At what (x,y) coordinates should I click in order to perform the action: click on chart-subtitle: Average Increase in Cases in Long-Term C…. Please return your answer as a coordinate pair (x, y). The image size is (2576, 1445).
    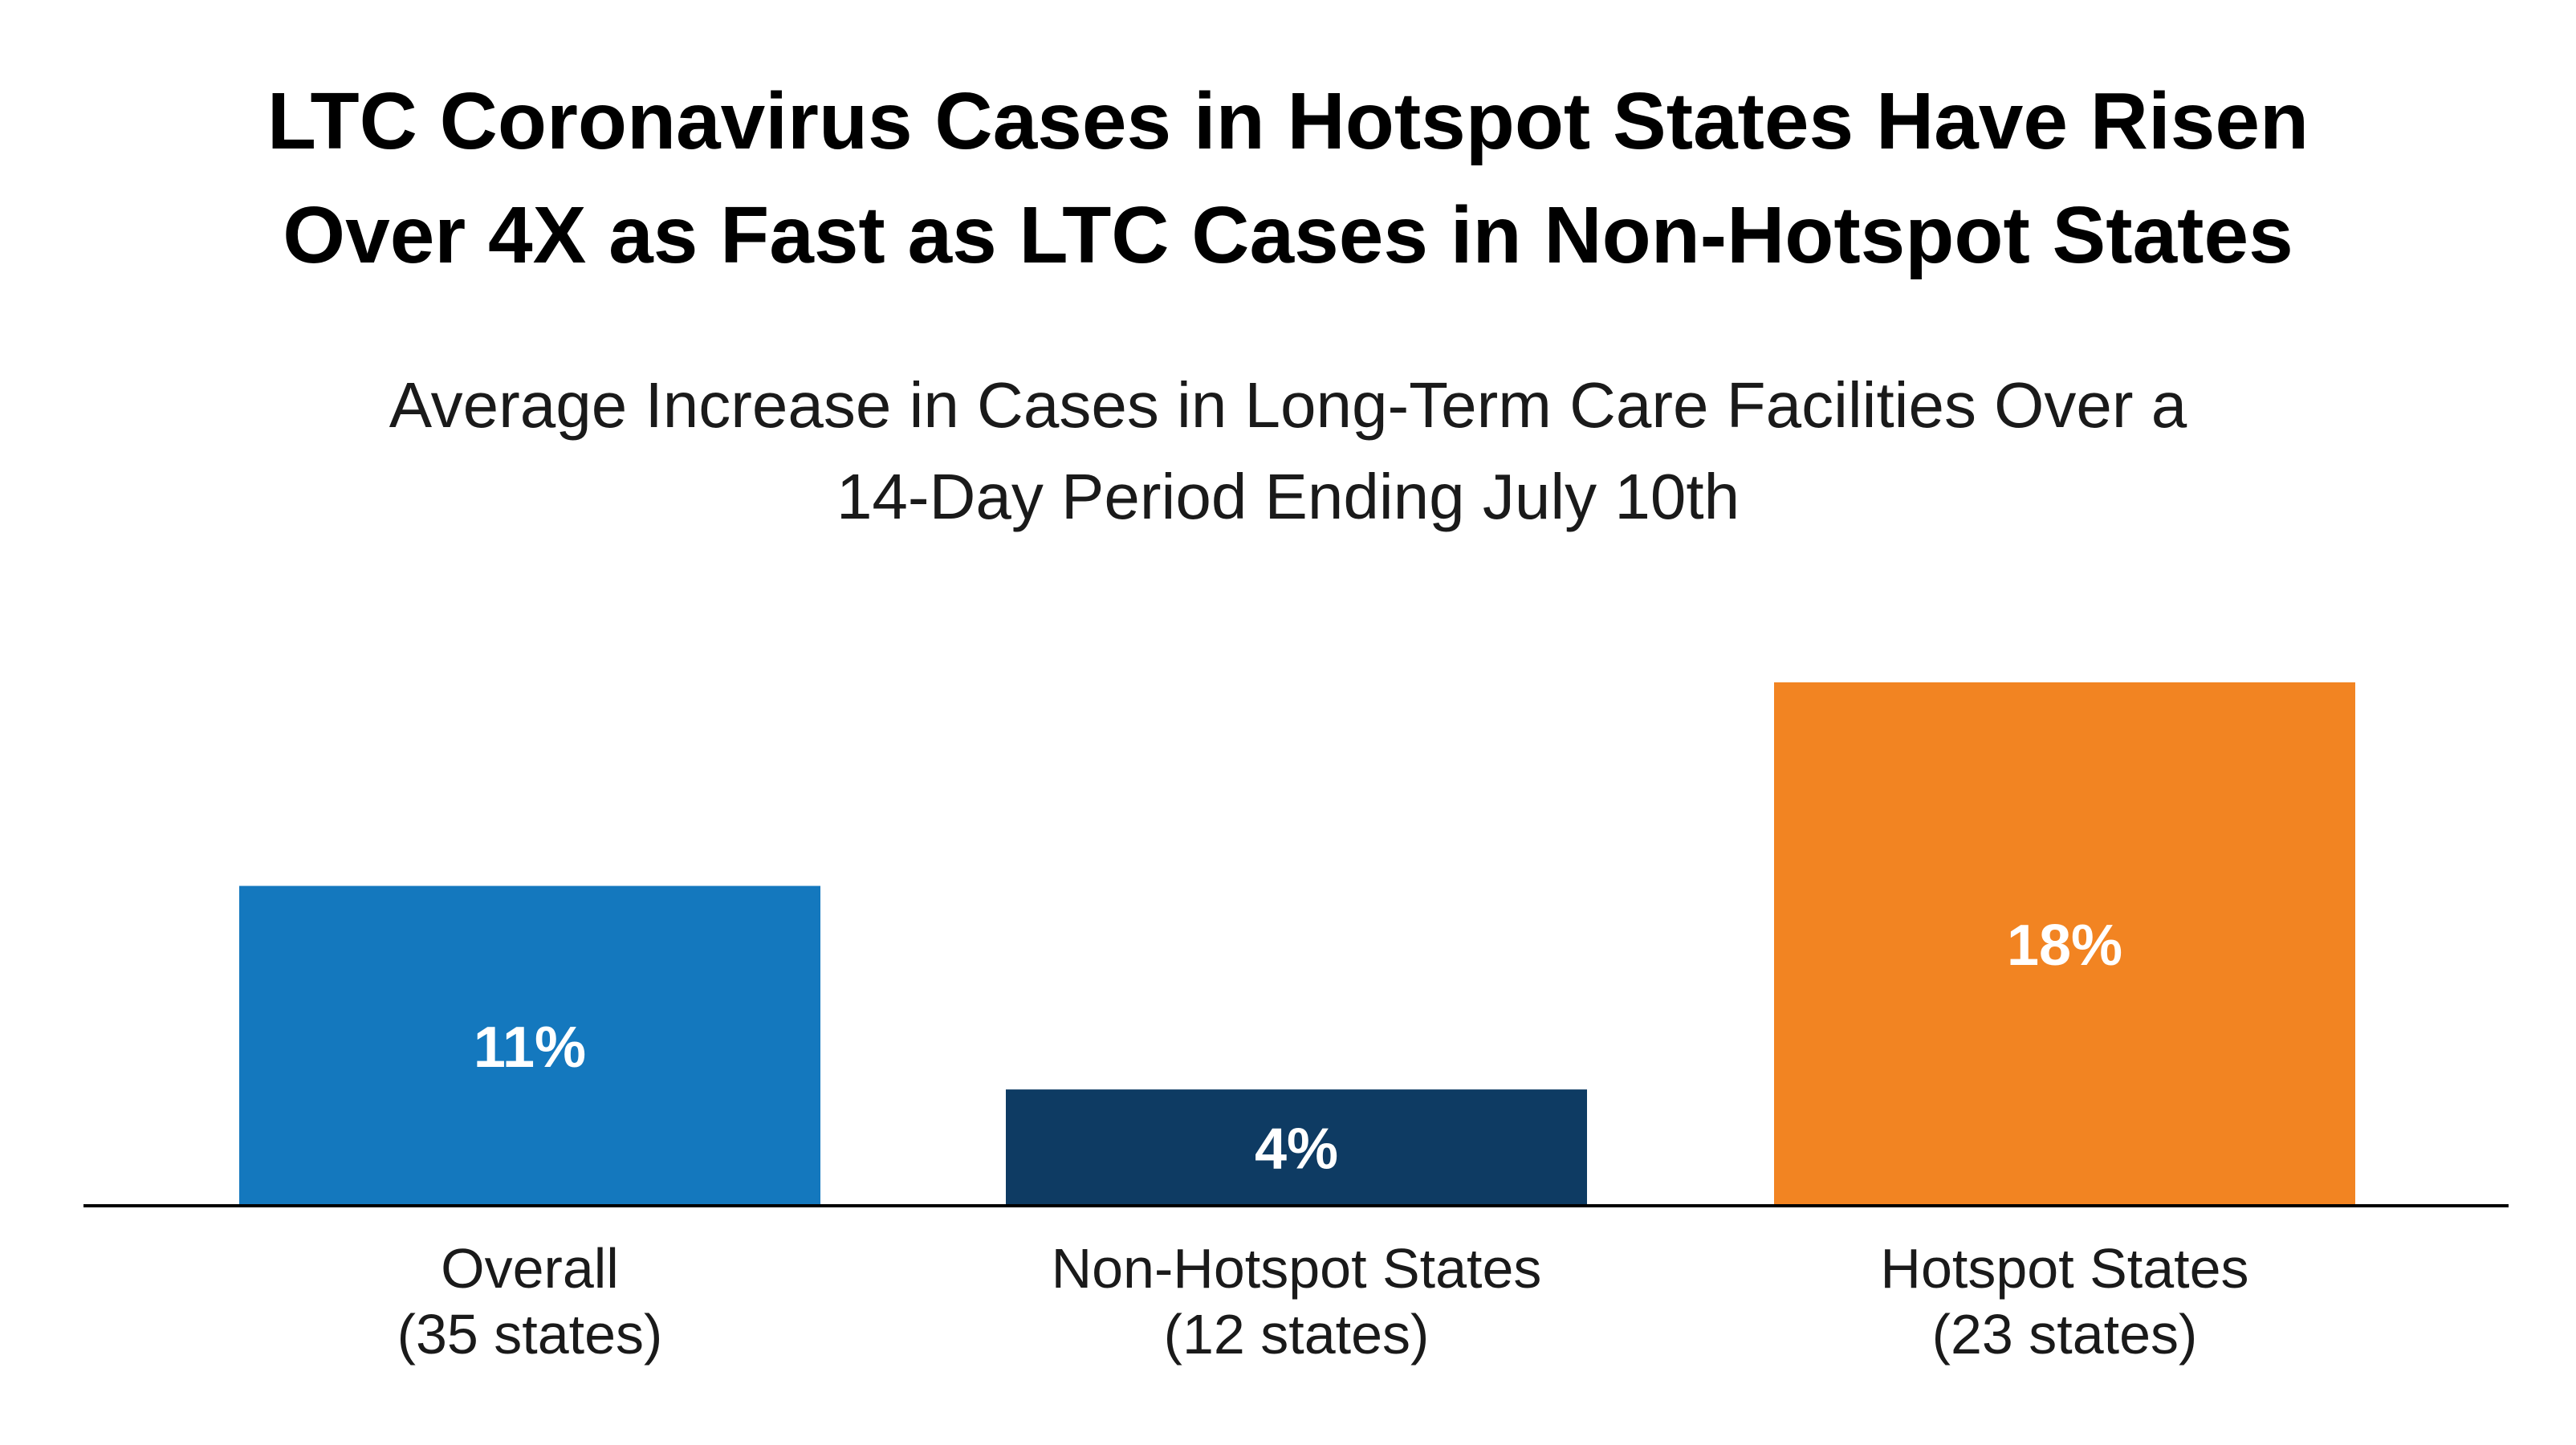
    Looking at the image, I should click on (1288, 451).